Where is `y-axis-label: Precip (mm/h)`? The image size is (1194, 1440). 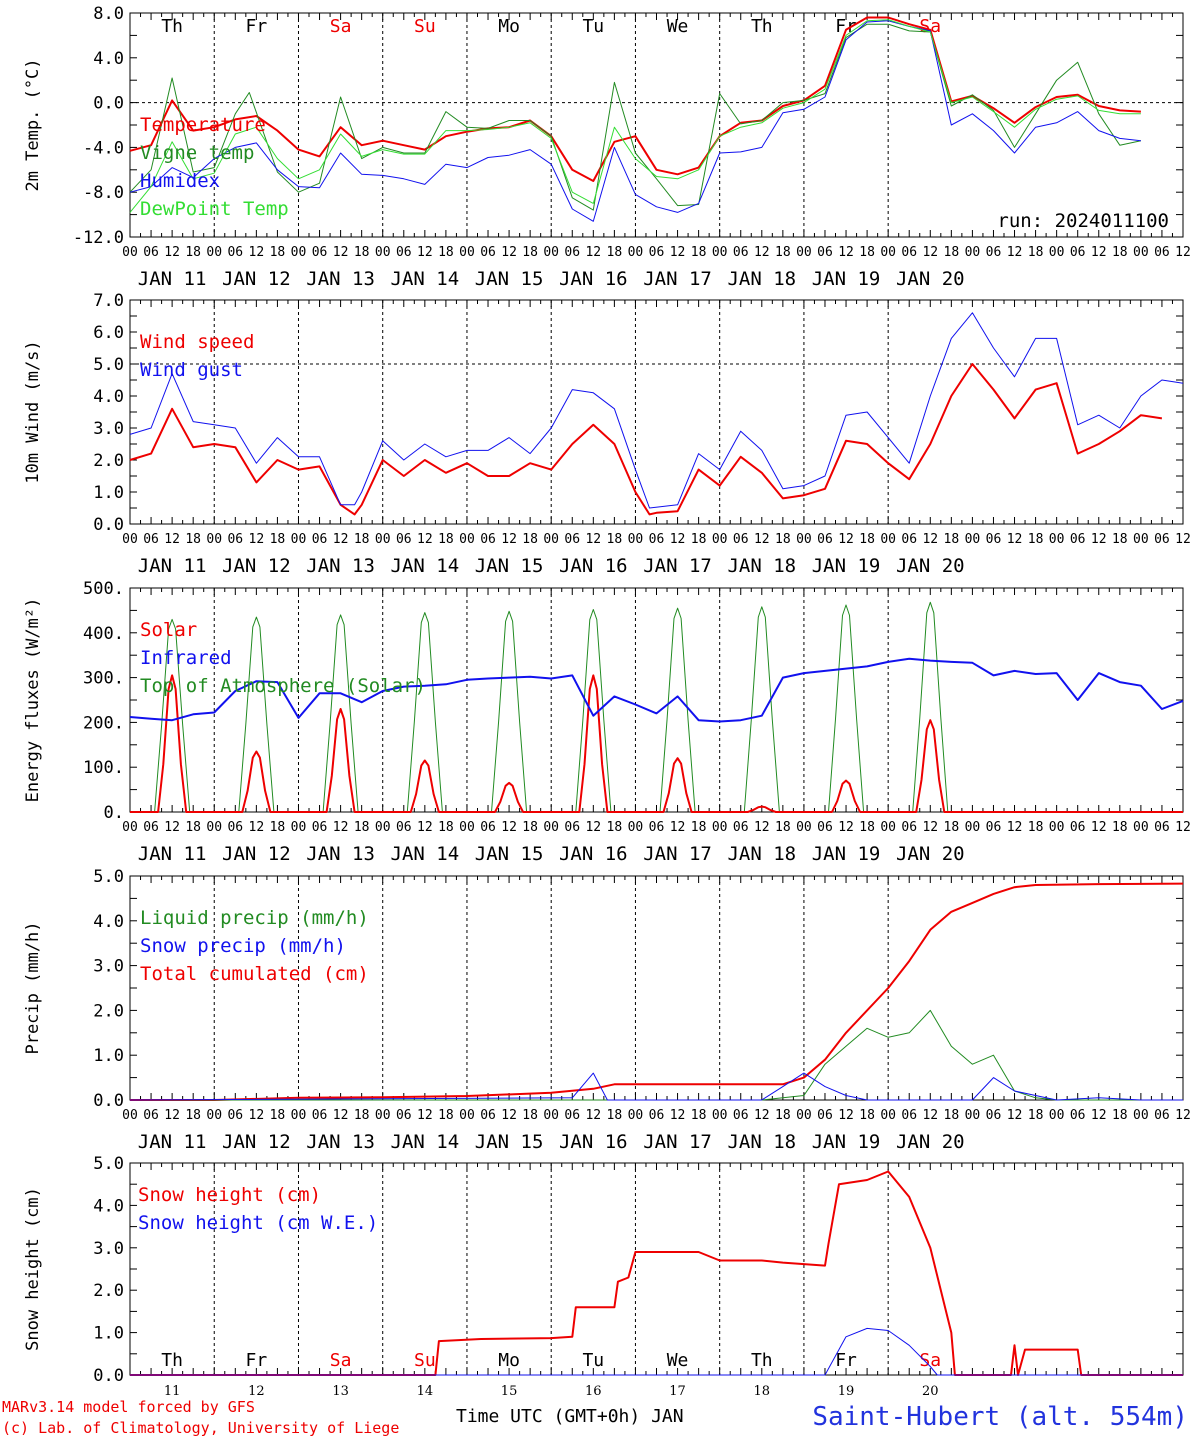
y-axis-label: Precip (mm/h) is located at coordinates (33, 987).